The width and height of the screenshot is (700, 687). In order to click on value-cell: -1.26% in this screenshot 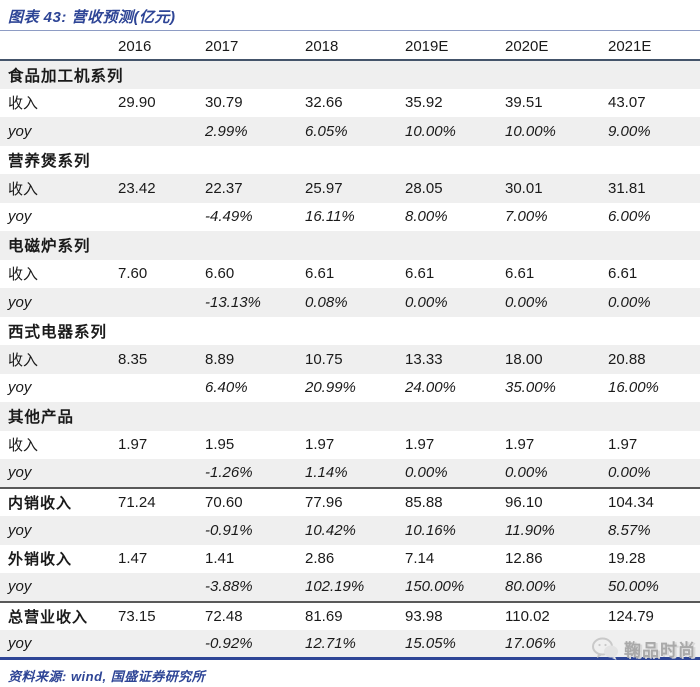, I will do `click(255, 474)`.